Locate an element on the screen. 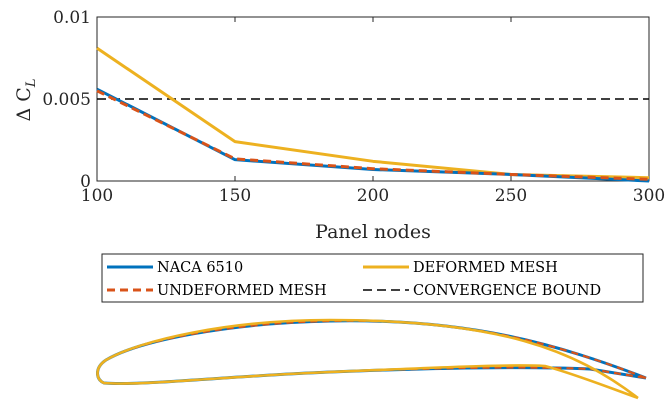  x-tick-label-300: 300 is located at coordinates (649, 196).